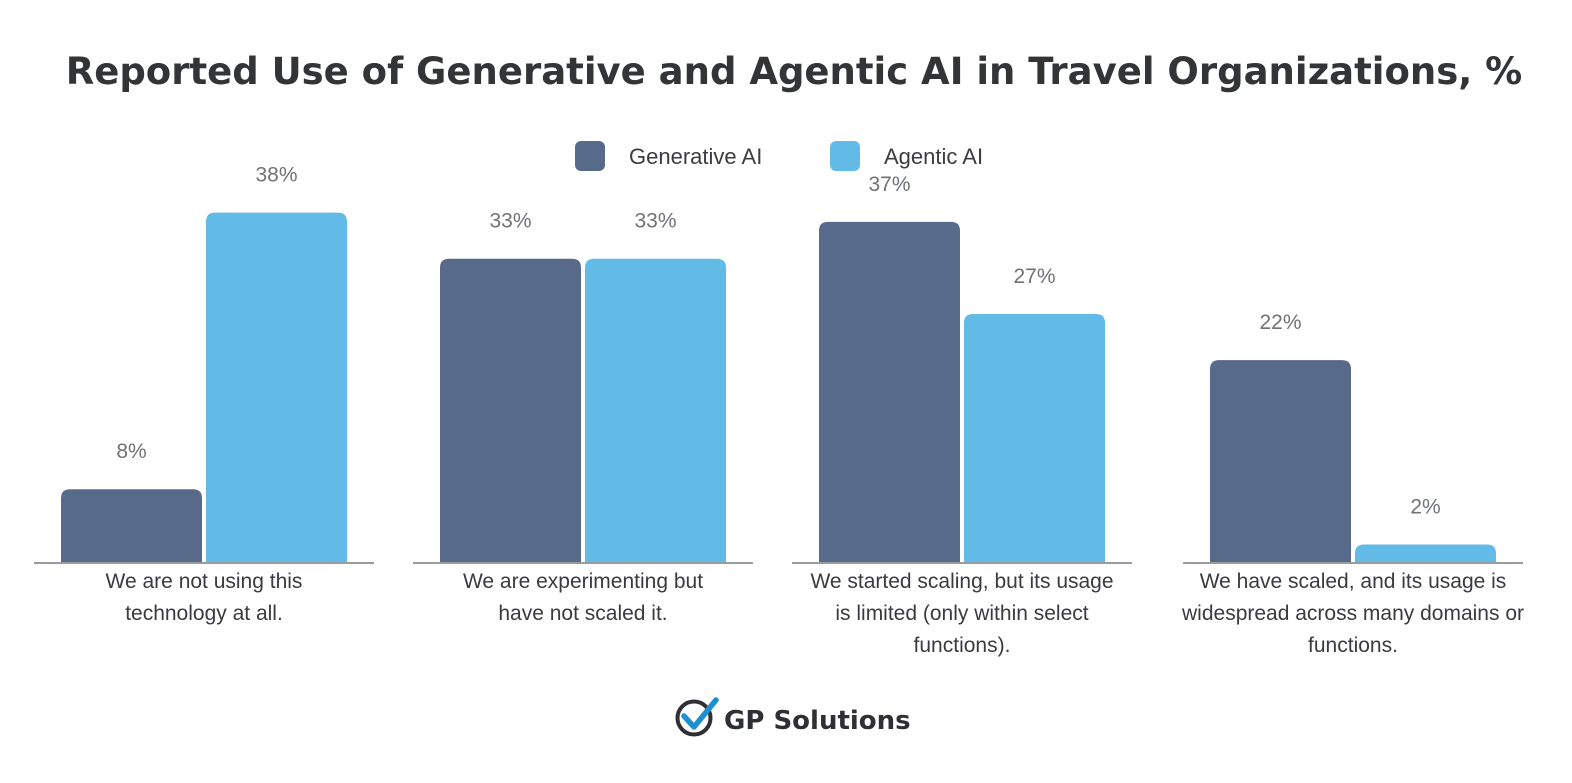 The width and height of the screenshot is (1572, 783). I want to click on checkmark-circle-logo-icon, so click(697, 717).